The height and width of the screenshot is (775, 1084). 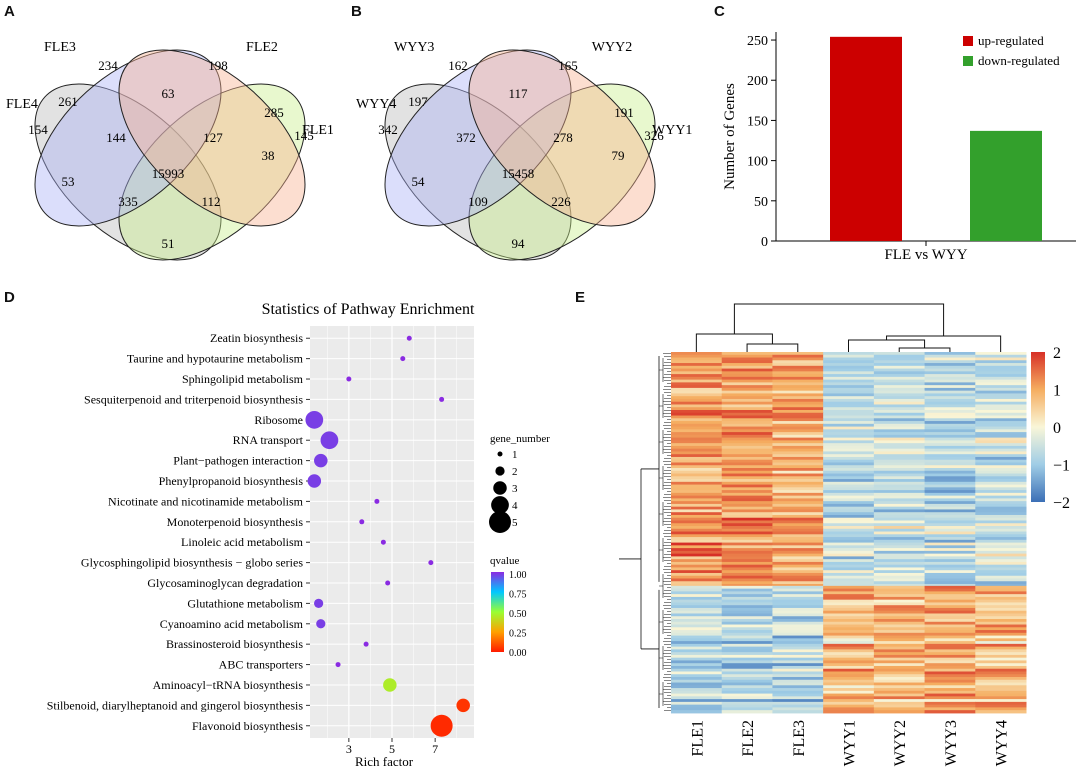 I want to click on color-legend-label: 0.75, so click(x=518, y=595).